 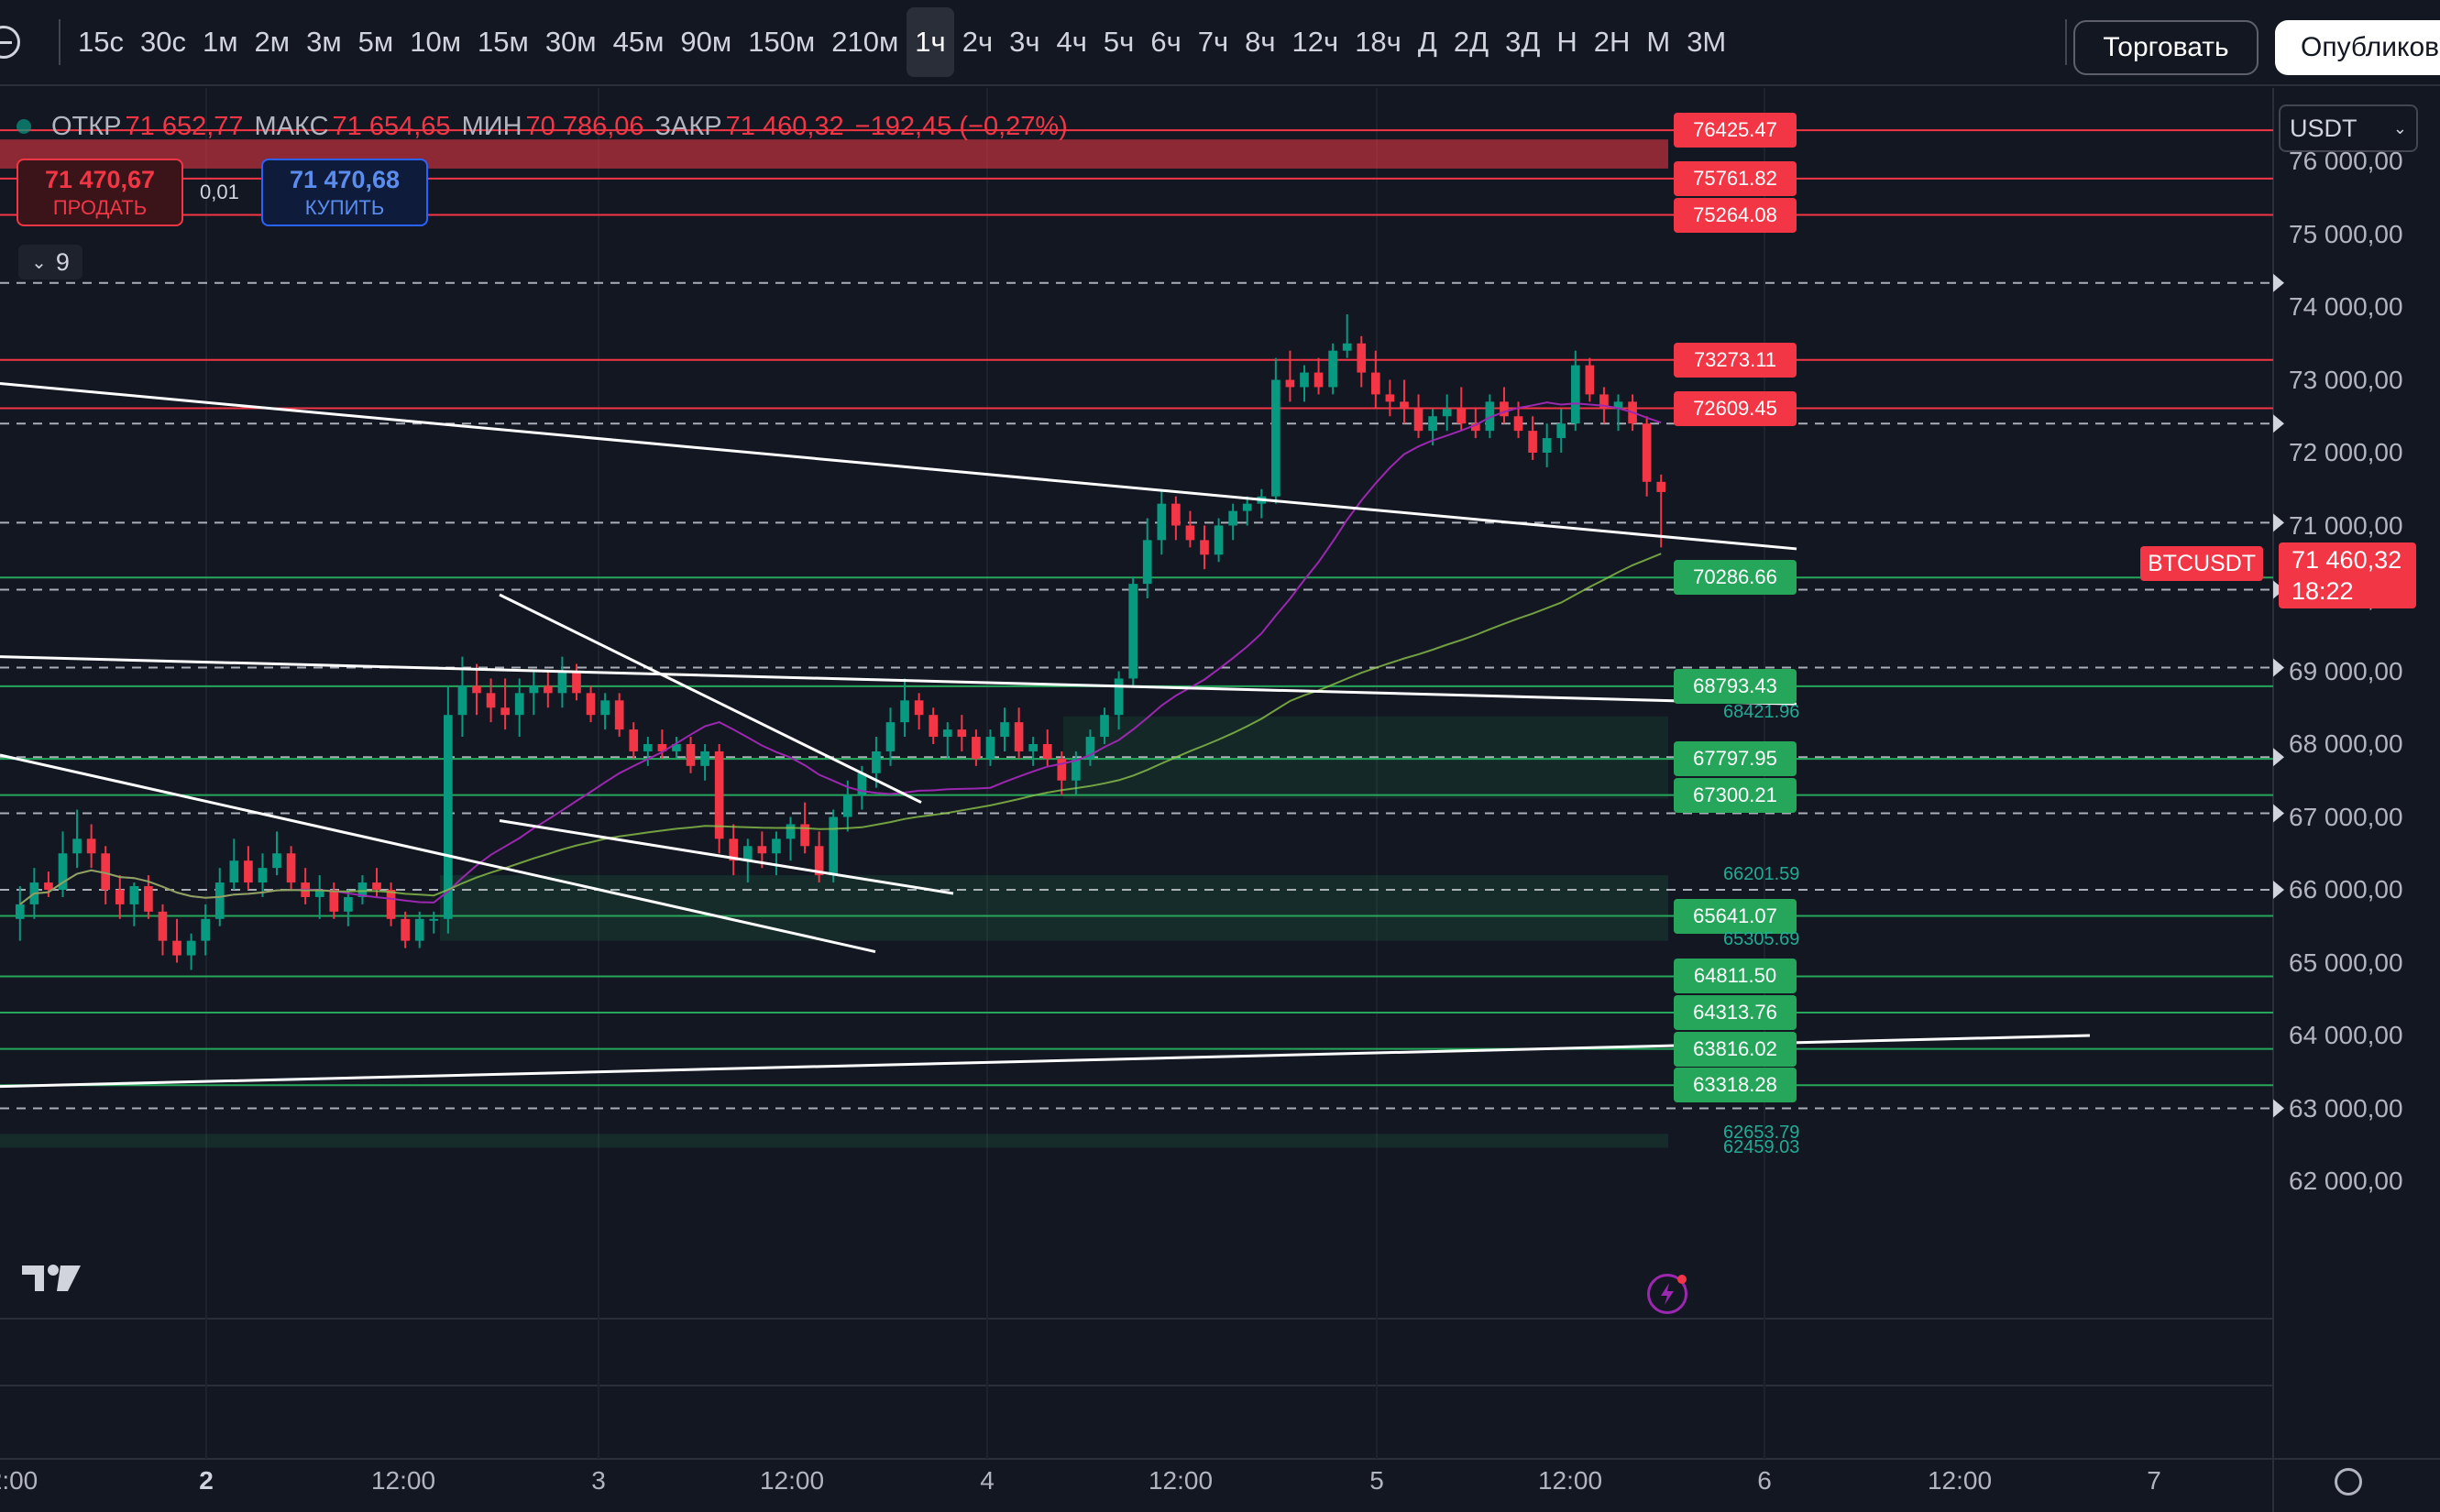 What do you see at coordinates (1166, 42) in the screenshot?
I see `interval-18: 6ч` at bounding box center [1166, 42].